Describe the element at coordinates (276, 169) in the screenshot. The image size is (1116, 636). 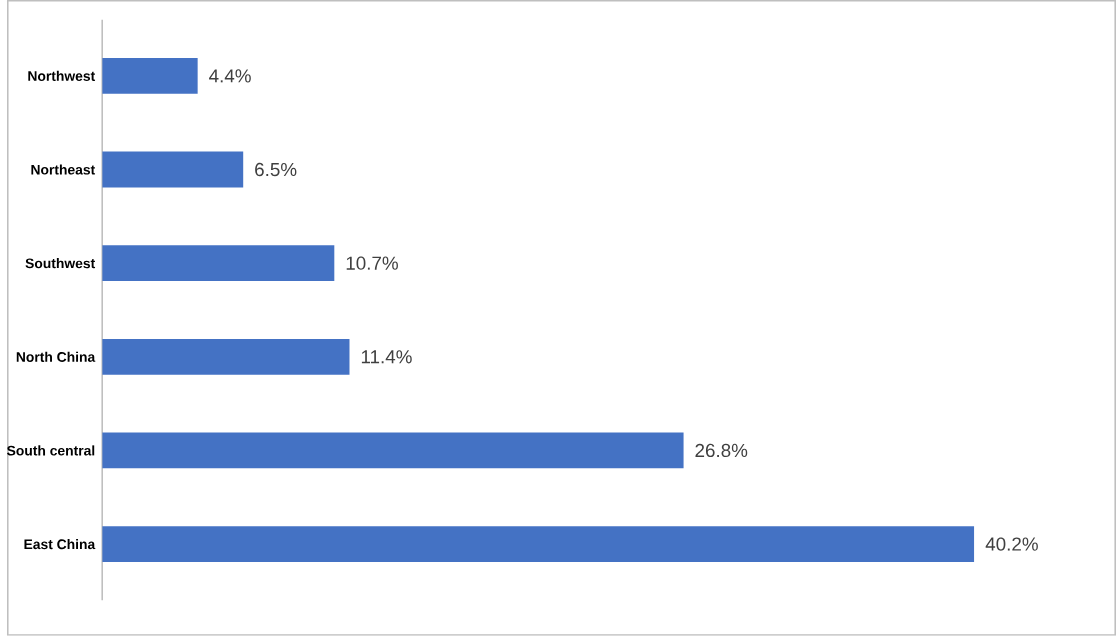
I see `data-label: 6.5%` at that location.